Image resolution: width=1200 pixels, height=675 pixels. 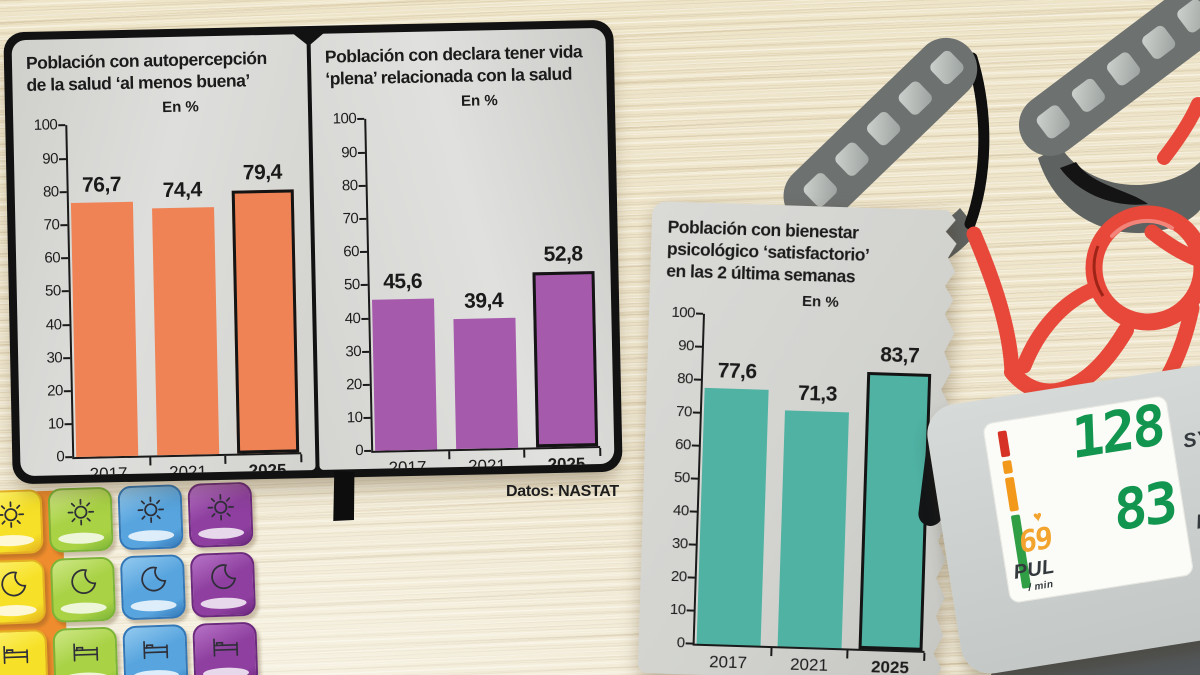 I want to click on pill-button-purple-bed, so click(x=225, y=648).